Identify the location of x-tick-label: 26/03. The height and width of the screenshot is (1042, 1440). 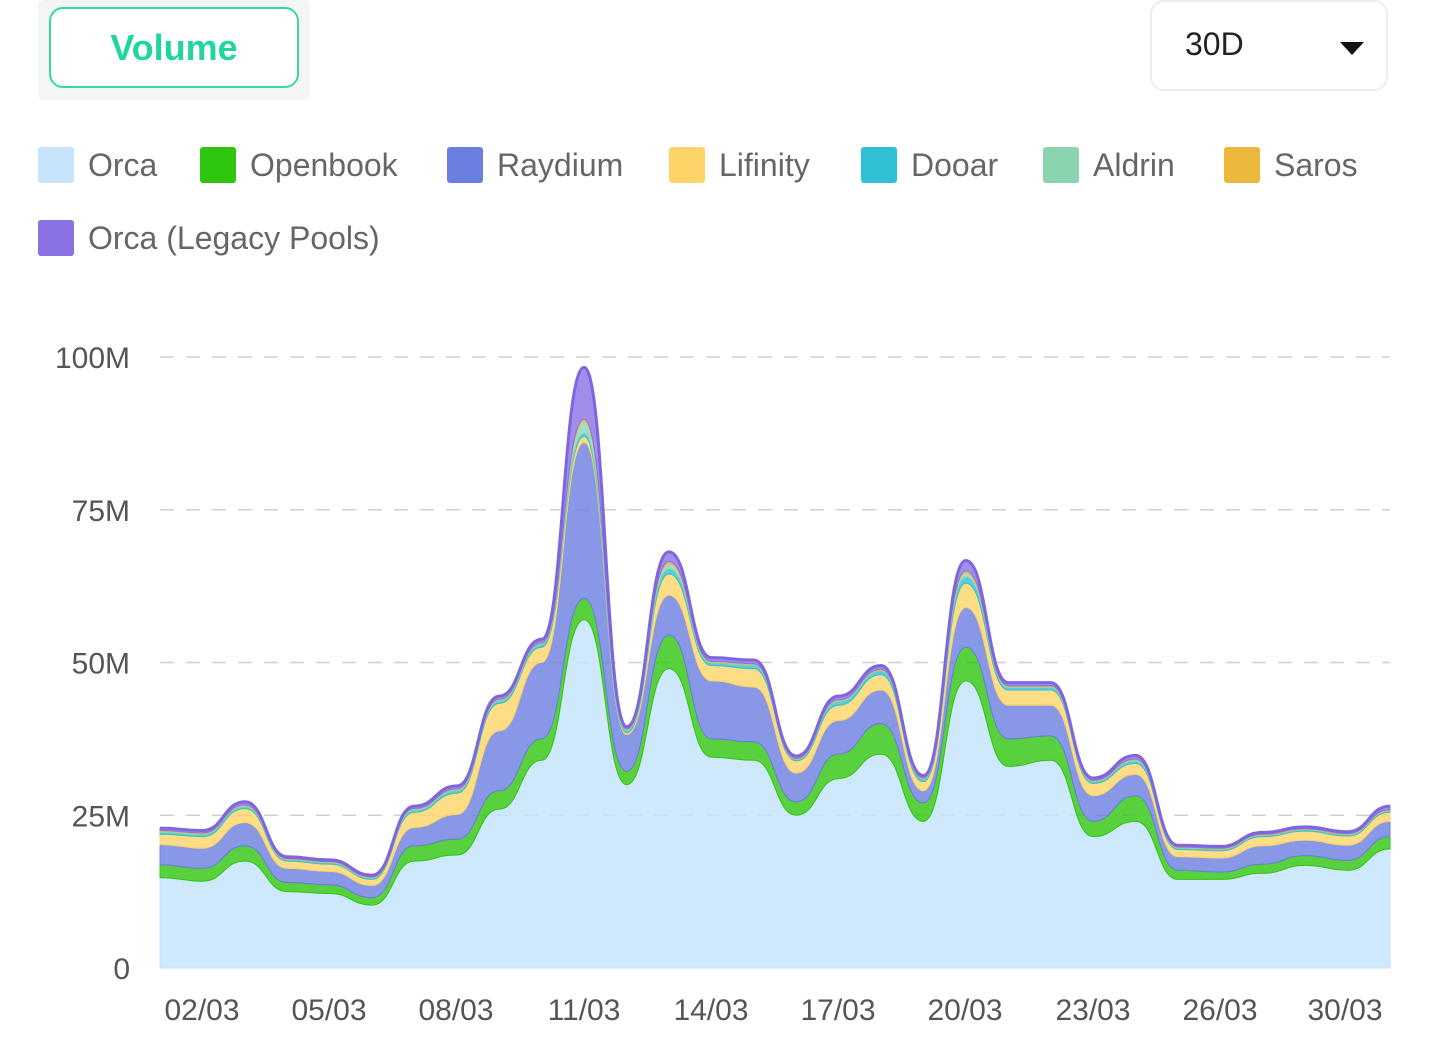
(1219, 1010).